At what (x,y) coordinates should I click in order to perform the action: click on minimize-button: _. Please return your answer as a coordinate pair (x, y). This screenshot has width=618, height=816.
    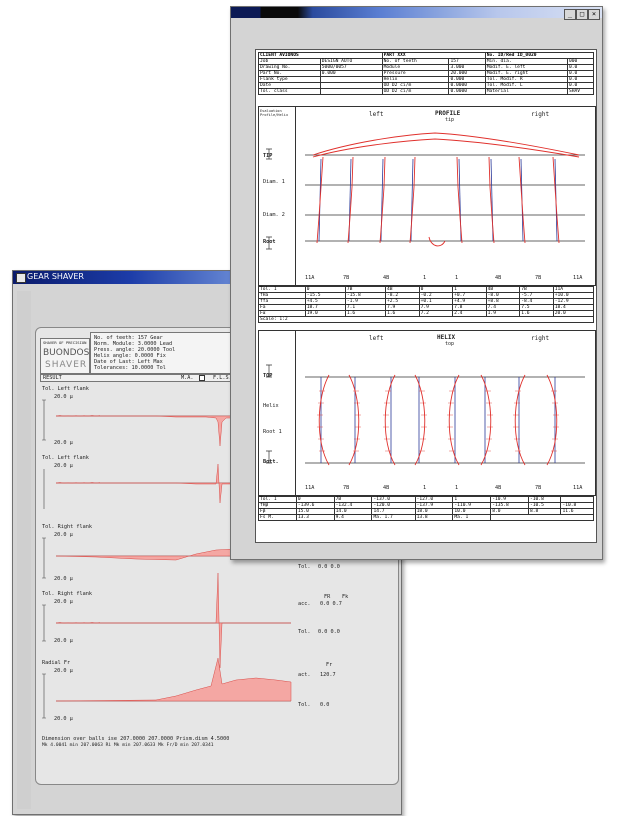
    Looking at the image, I should click on (570, 14).